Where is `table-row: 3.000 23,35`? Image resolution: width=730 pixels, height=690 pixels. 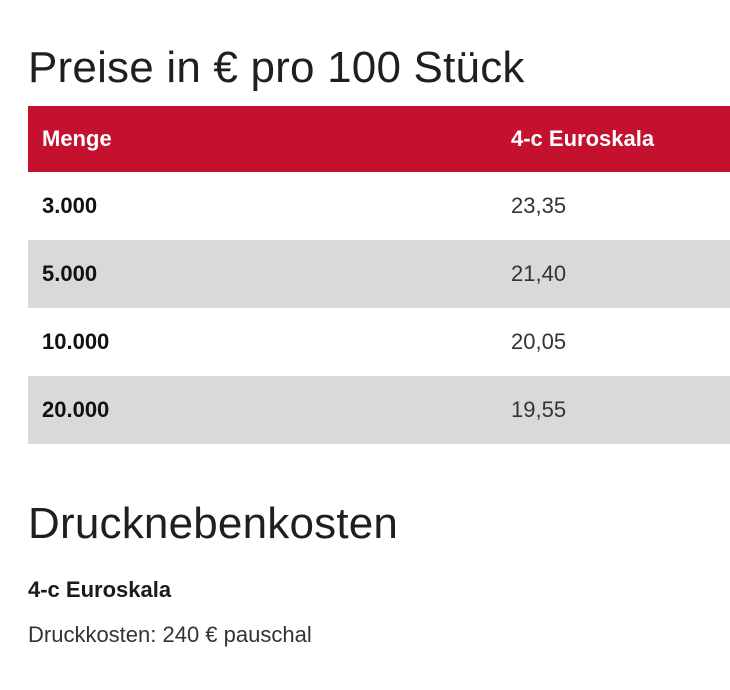
table-row: 3.000 23,35 is located at coordinates (379, 206).